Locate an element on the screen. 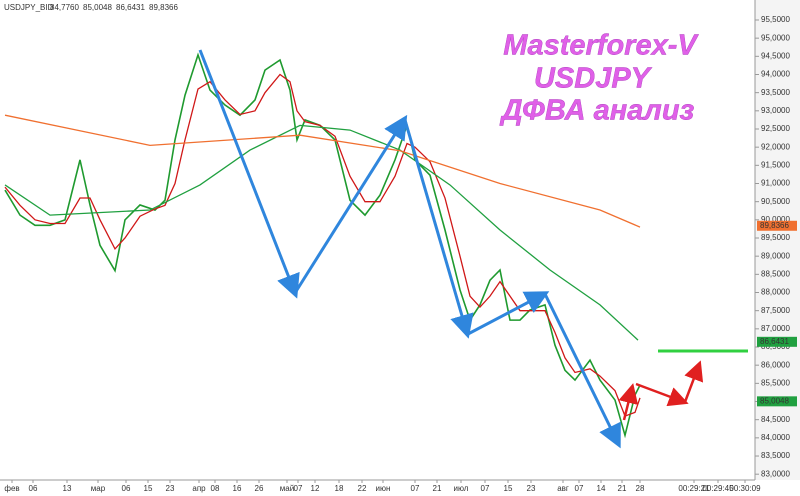  y-tick-label: 87,5000 is located at coordinates (775, 310).